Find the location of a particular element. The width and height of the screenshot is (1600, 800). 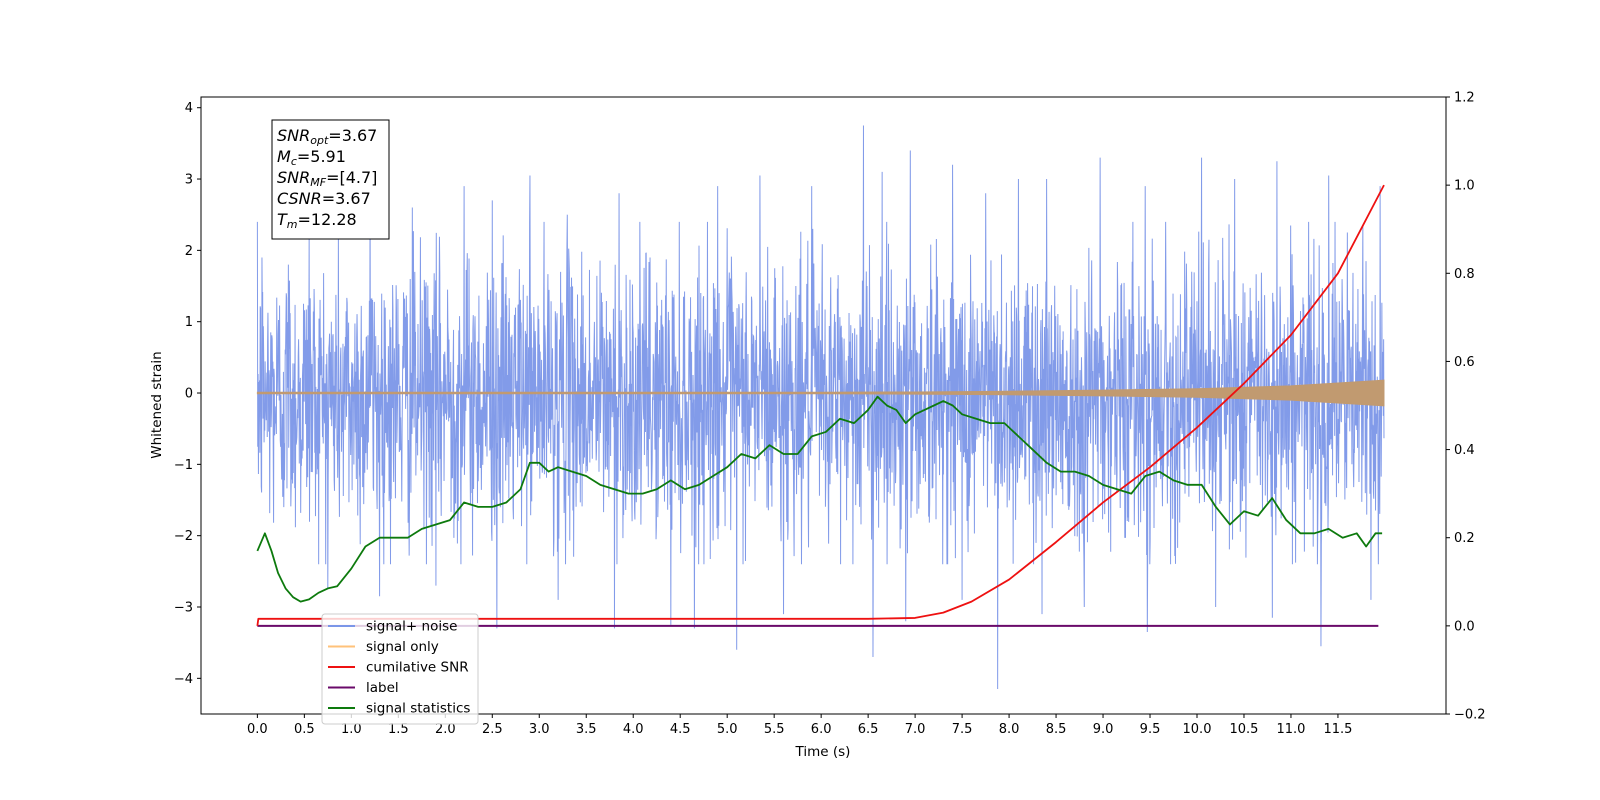

y2-tick-label: 0.6 is located at coordinates (1464, 362).